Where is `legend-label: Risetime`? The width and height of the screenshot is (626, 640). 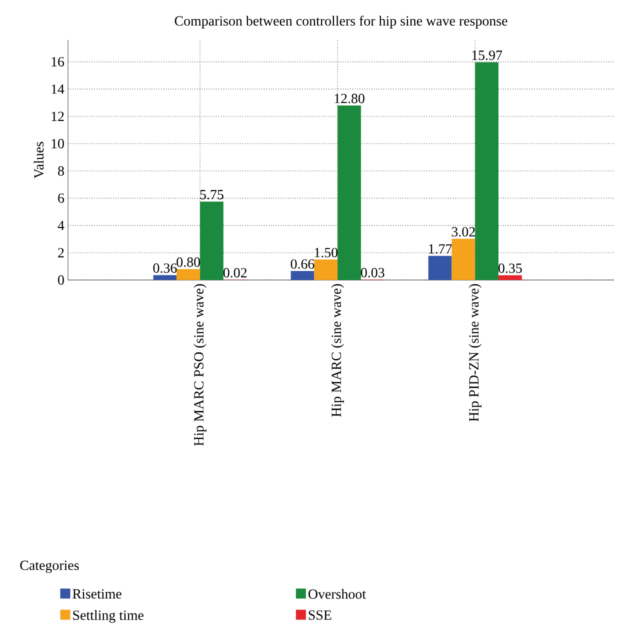 legend-label: Risetime is located at coordinates (97, 594).